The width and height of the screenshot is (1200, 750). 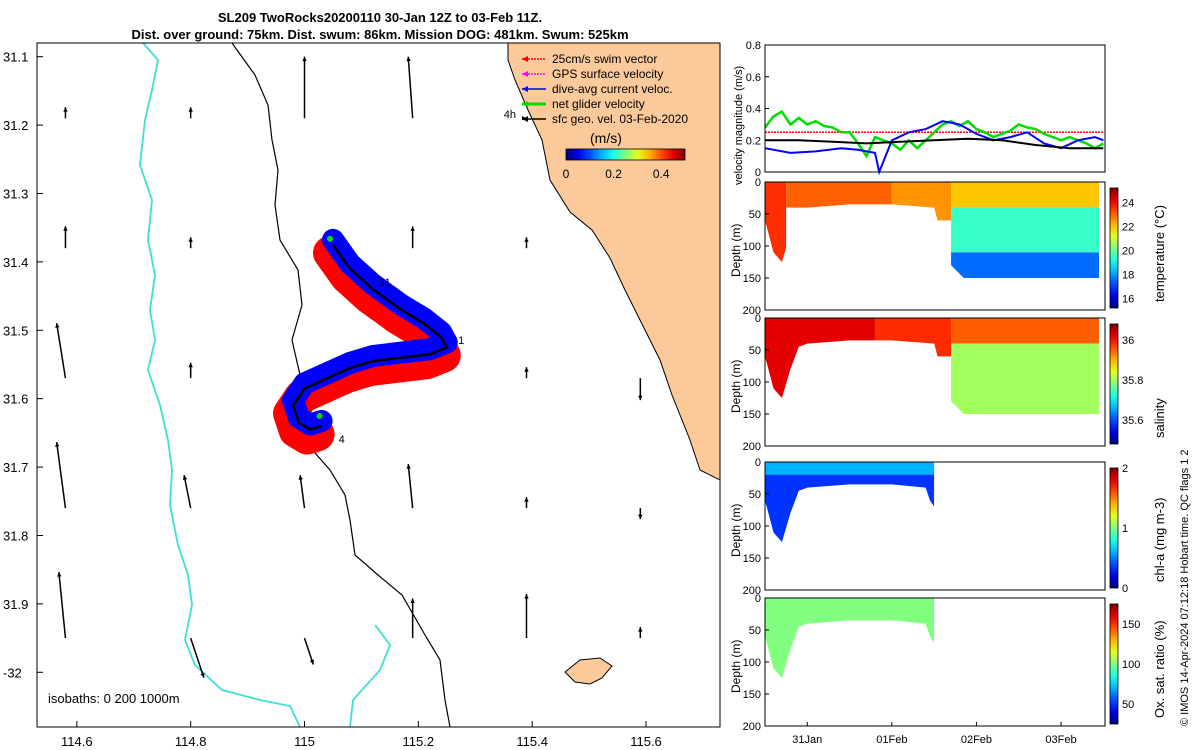 What do you see at coordinates (15, 262) in the screenshot?
I see `map-y-tick-3: 31.4` at bounding box center [15, 262].